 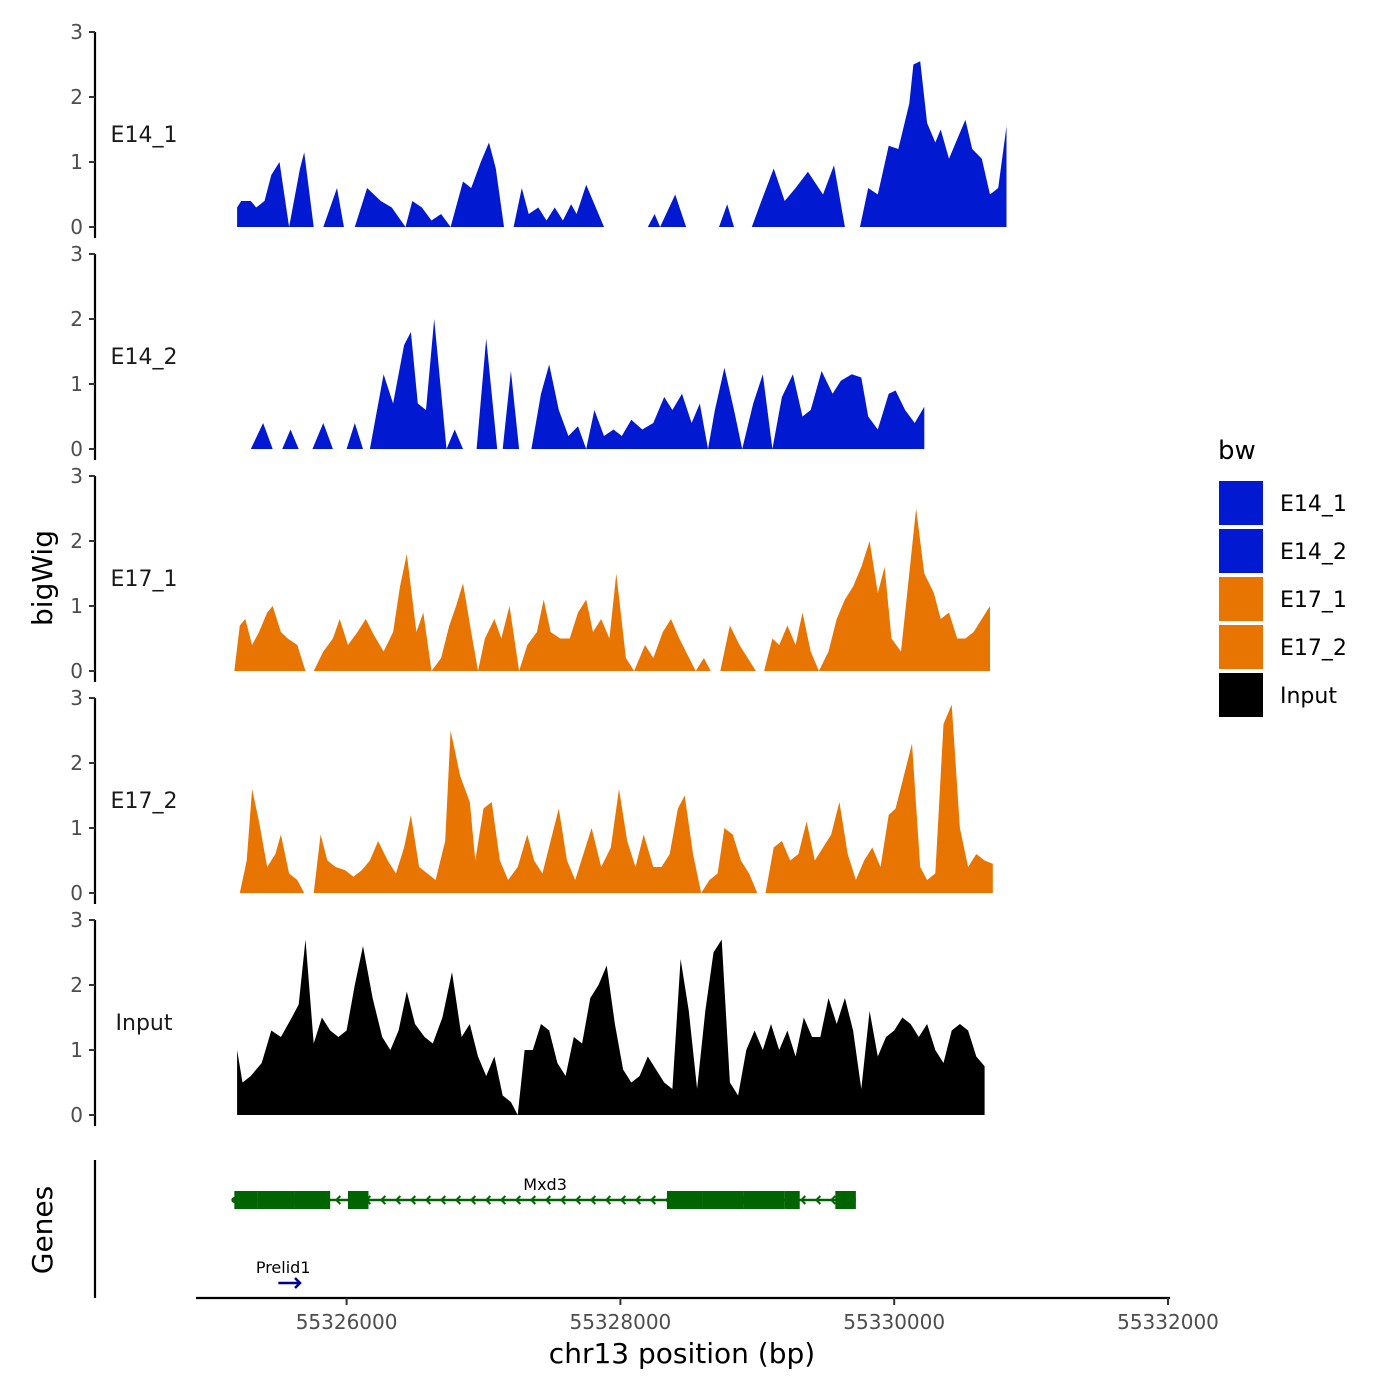 What do you see at coordinates (707, 1315) in the screenshot?
I see `x-axis: 55326000 55328000 55330000 55332000` at bounding box center [707, 1315].